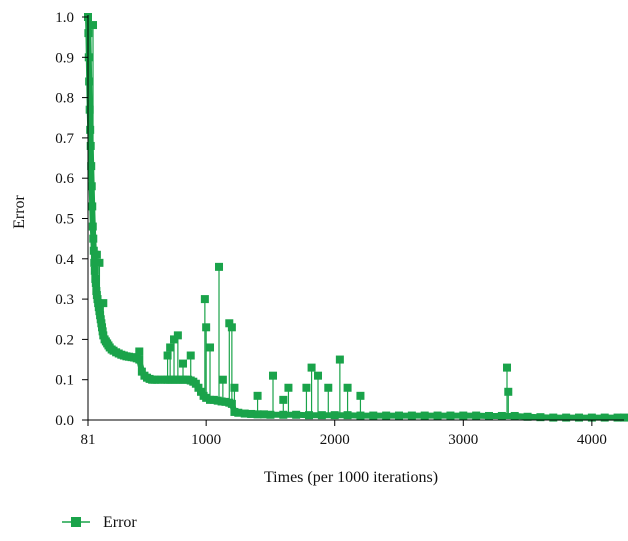 The height and width of the screenshot is (541, 628). What do you see at coordinates (206, 440) in the screenshot?
I see `x-tick-label: 1000` at bounding box center [206, 440].